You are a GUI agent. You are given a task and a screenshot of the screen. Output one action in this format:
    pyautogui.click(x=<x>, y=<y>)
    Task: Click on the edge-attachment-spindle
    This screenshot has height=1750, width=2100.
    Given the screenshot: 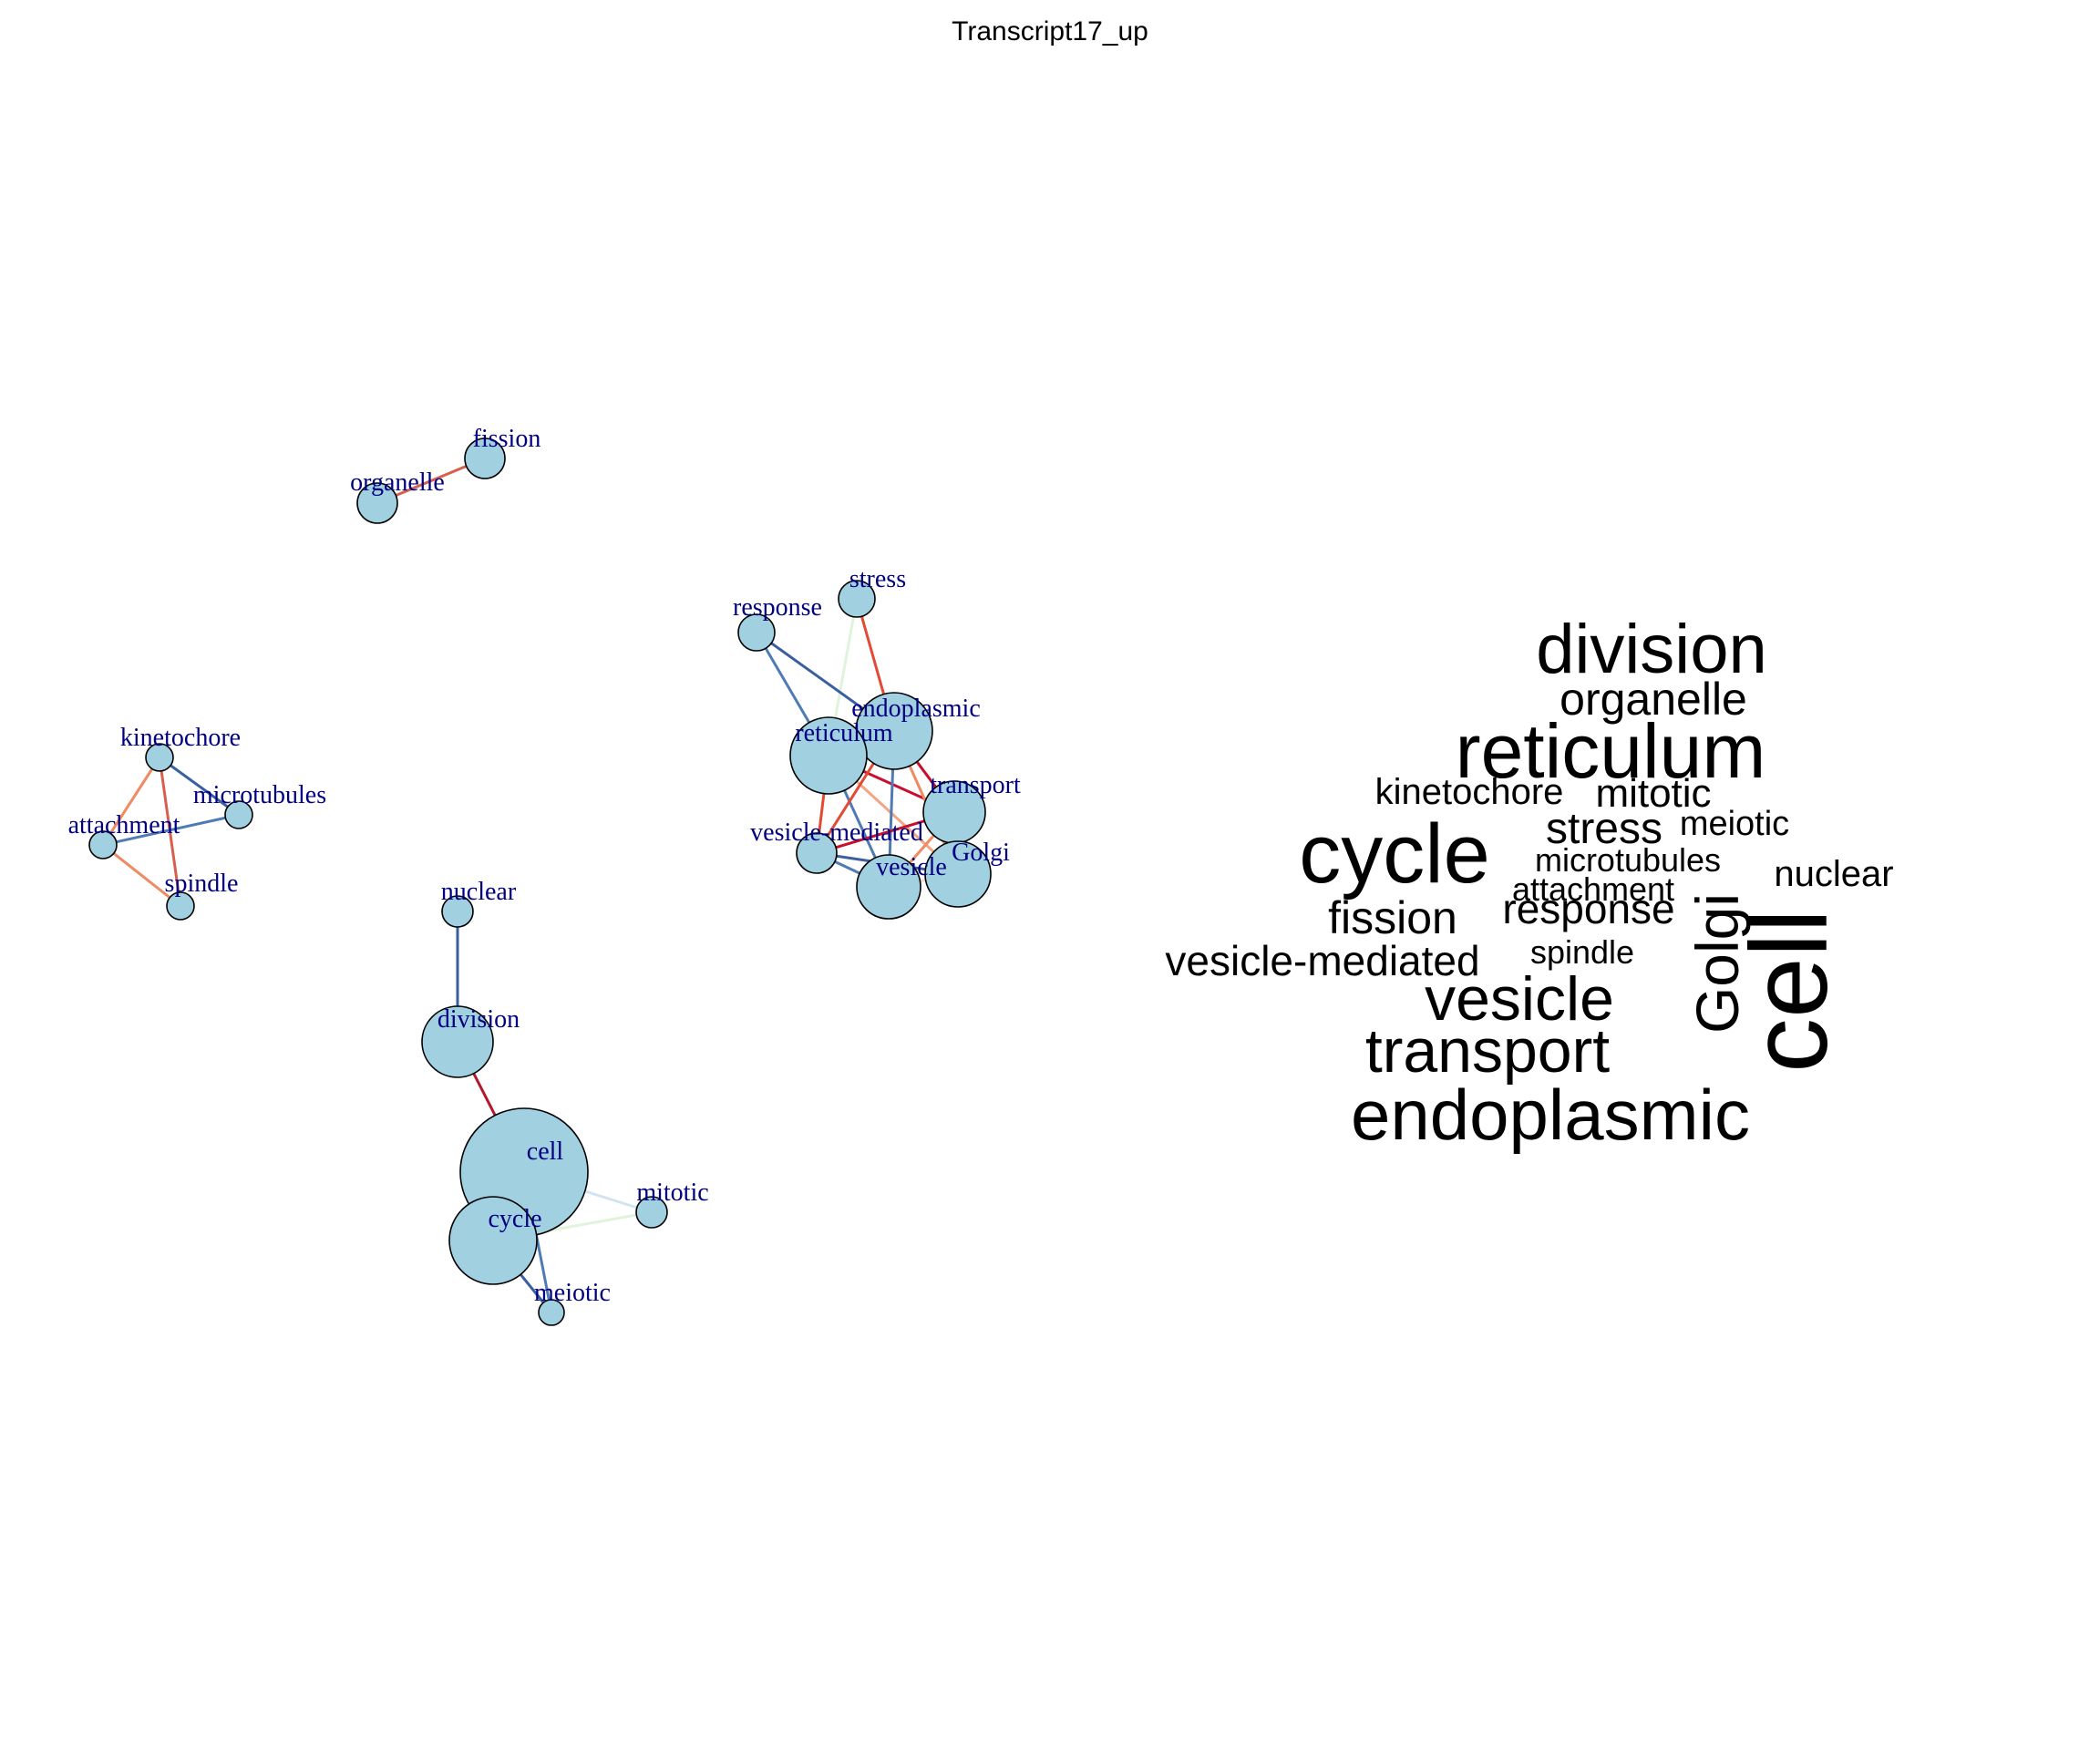 What is the action you would take?
    pyautogui.click(x=141, y=875)
    